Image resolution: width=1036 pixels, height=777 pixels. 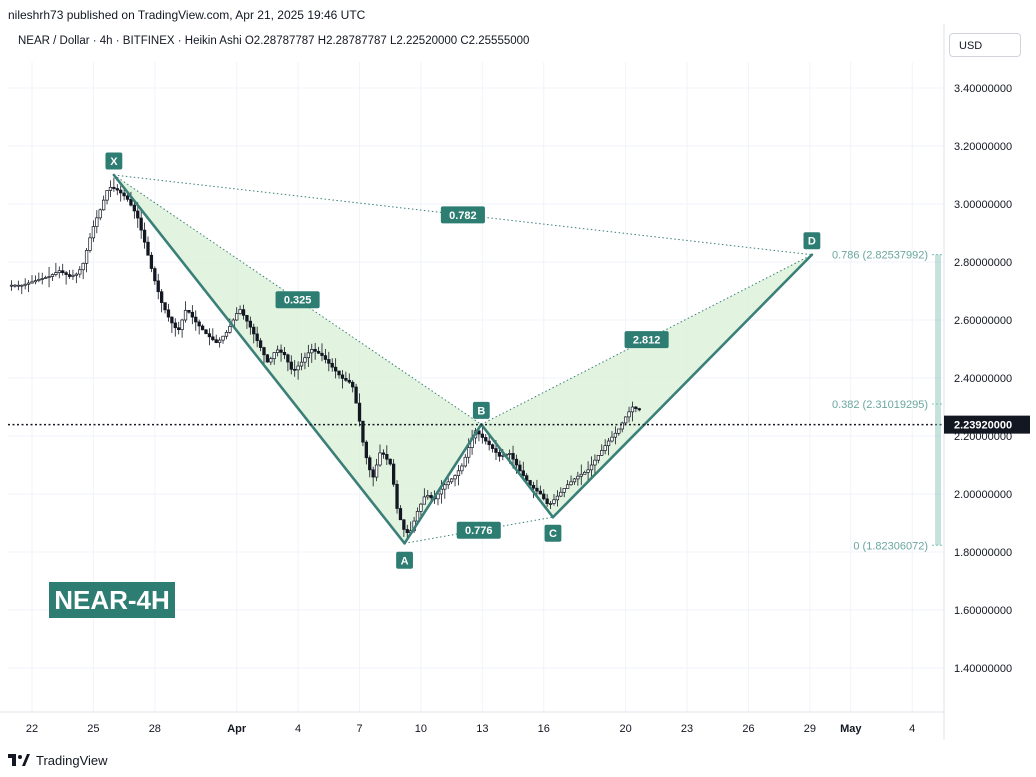 What do you see at coordinates (985, 45) in the screenshot?
I see `currency-selector: USD` at bounding box center [985, 45].